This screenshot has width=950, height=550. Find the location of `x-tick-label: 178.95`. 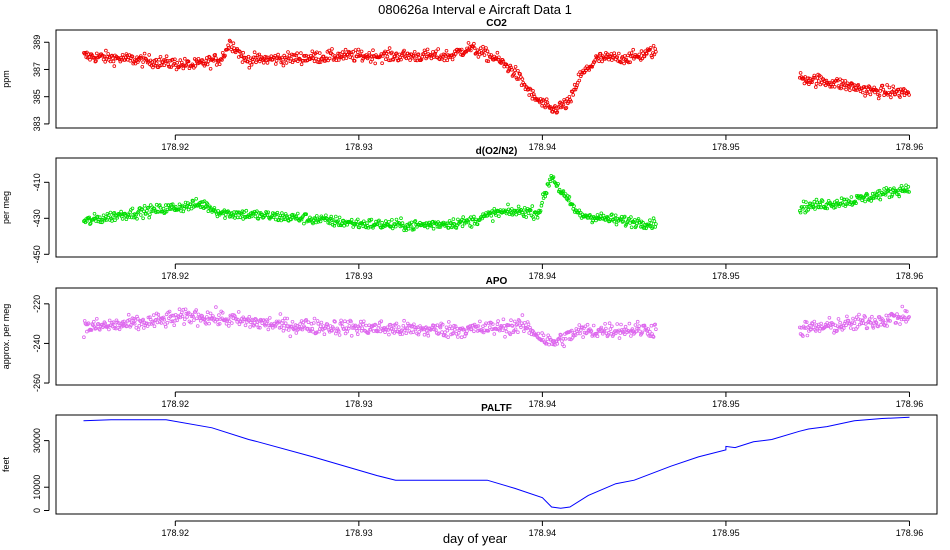

x-tick-label: 178.95 is located at coordinates (726, 404).